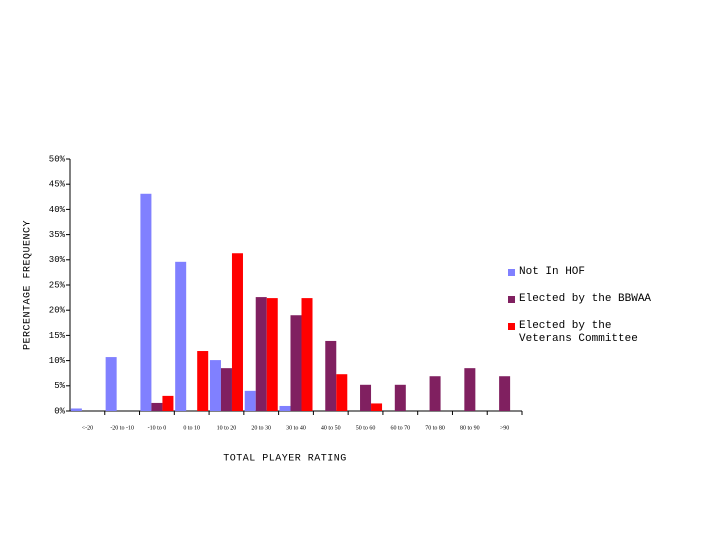  Describe the element at coordinates (57, 336) in the screenshot. I see `y-tick-label: 15%` at that location.